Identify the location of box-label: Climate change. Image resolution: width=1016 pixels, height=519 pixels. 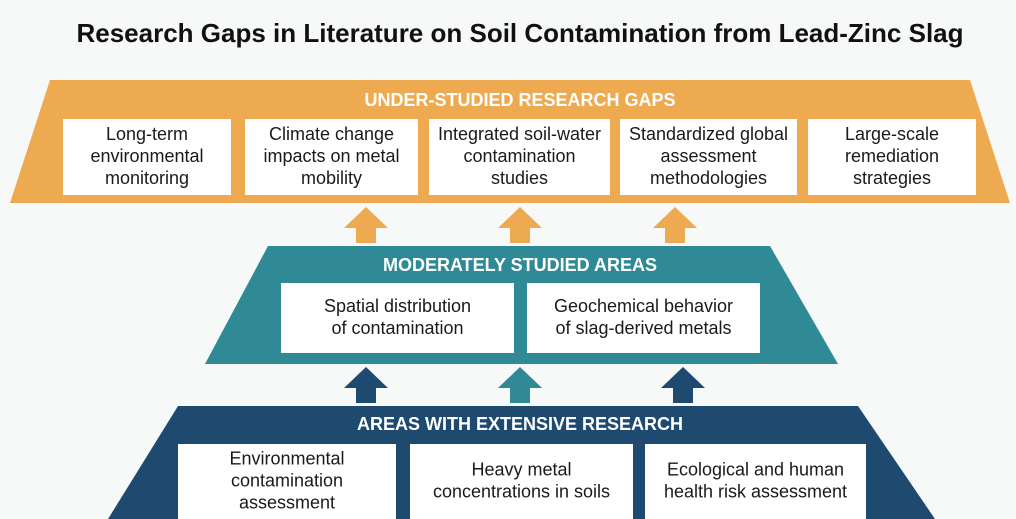
(331, 134).